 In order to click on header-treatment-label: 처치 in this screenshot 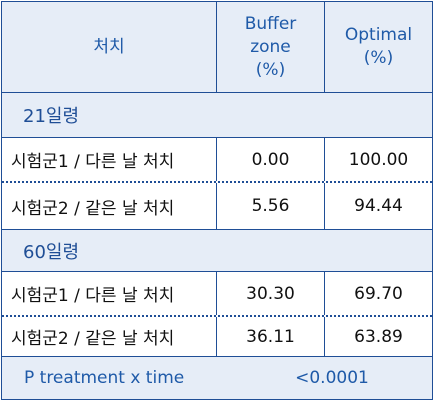, I will do `click(109, 46)`.